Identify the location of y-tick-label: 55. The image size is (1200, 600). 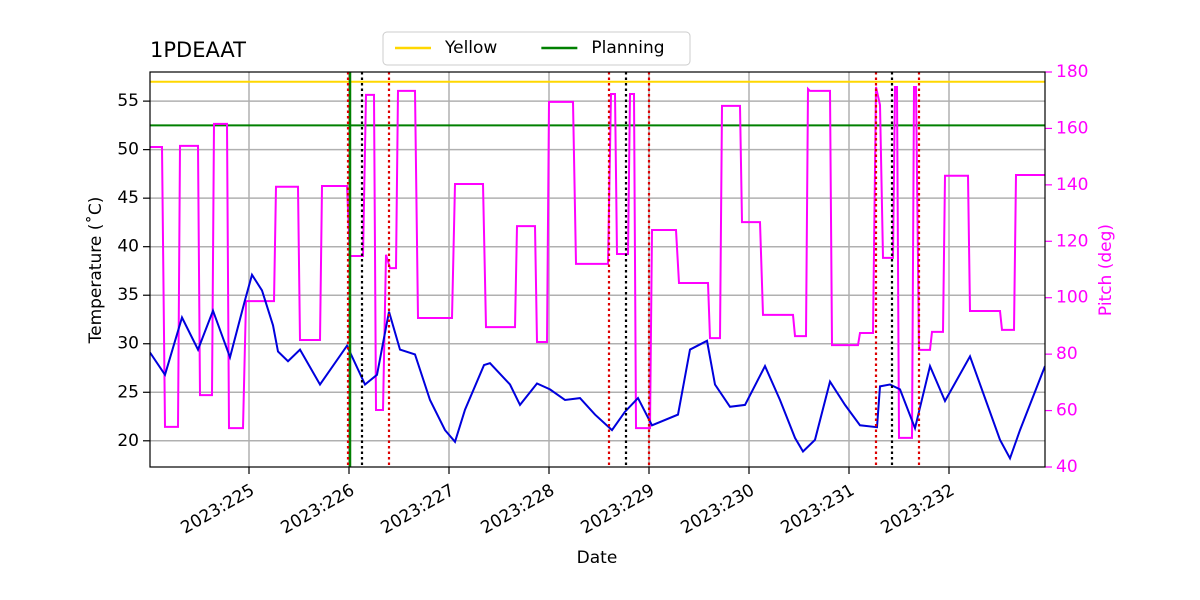
(128, 101).